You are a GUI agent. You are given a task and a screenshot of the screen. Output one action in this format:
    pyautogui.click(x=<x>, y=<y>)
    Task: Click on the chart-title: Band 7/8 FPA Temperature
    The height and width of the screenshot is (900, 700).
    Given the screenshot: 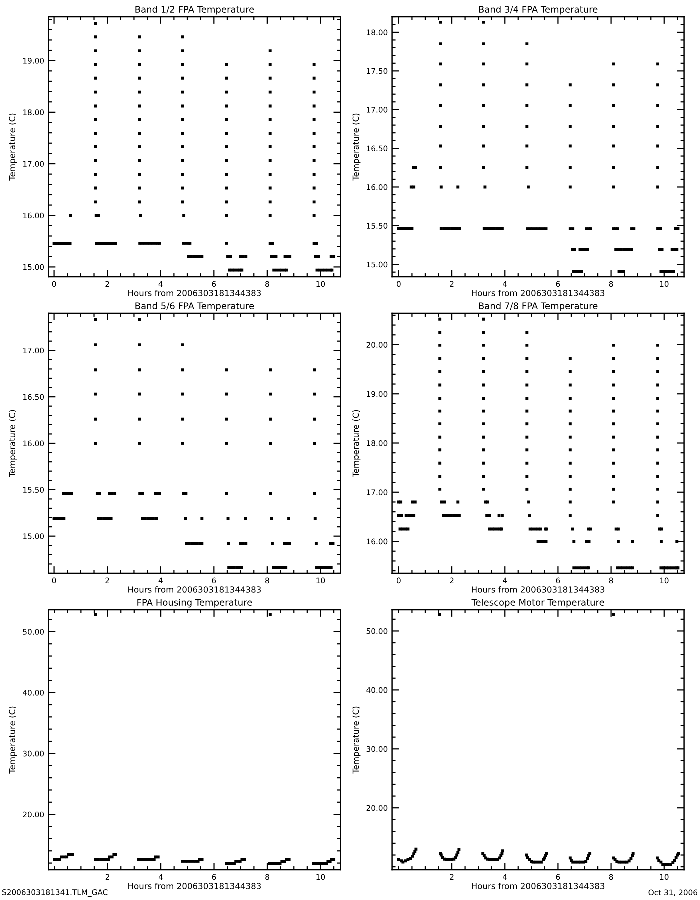 What is the action you would take?
    pyautogui.click(x=538, y=307)
    